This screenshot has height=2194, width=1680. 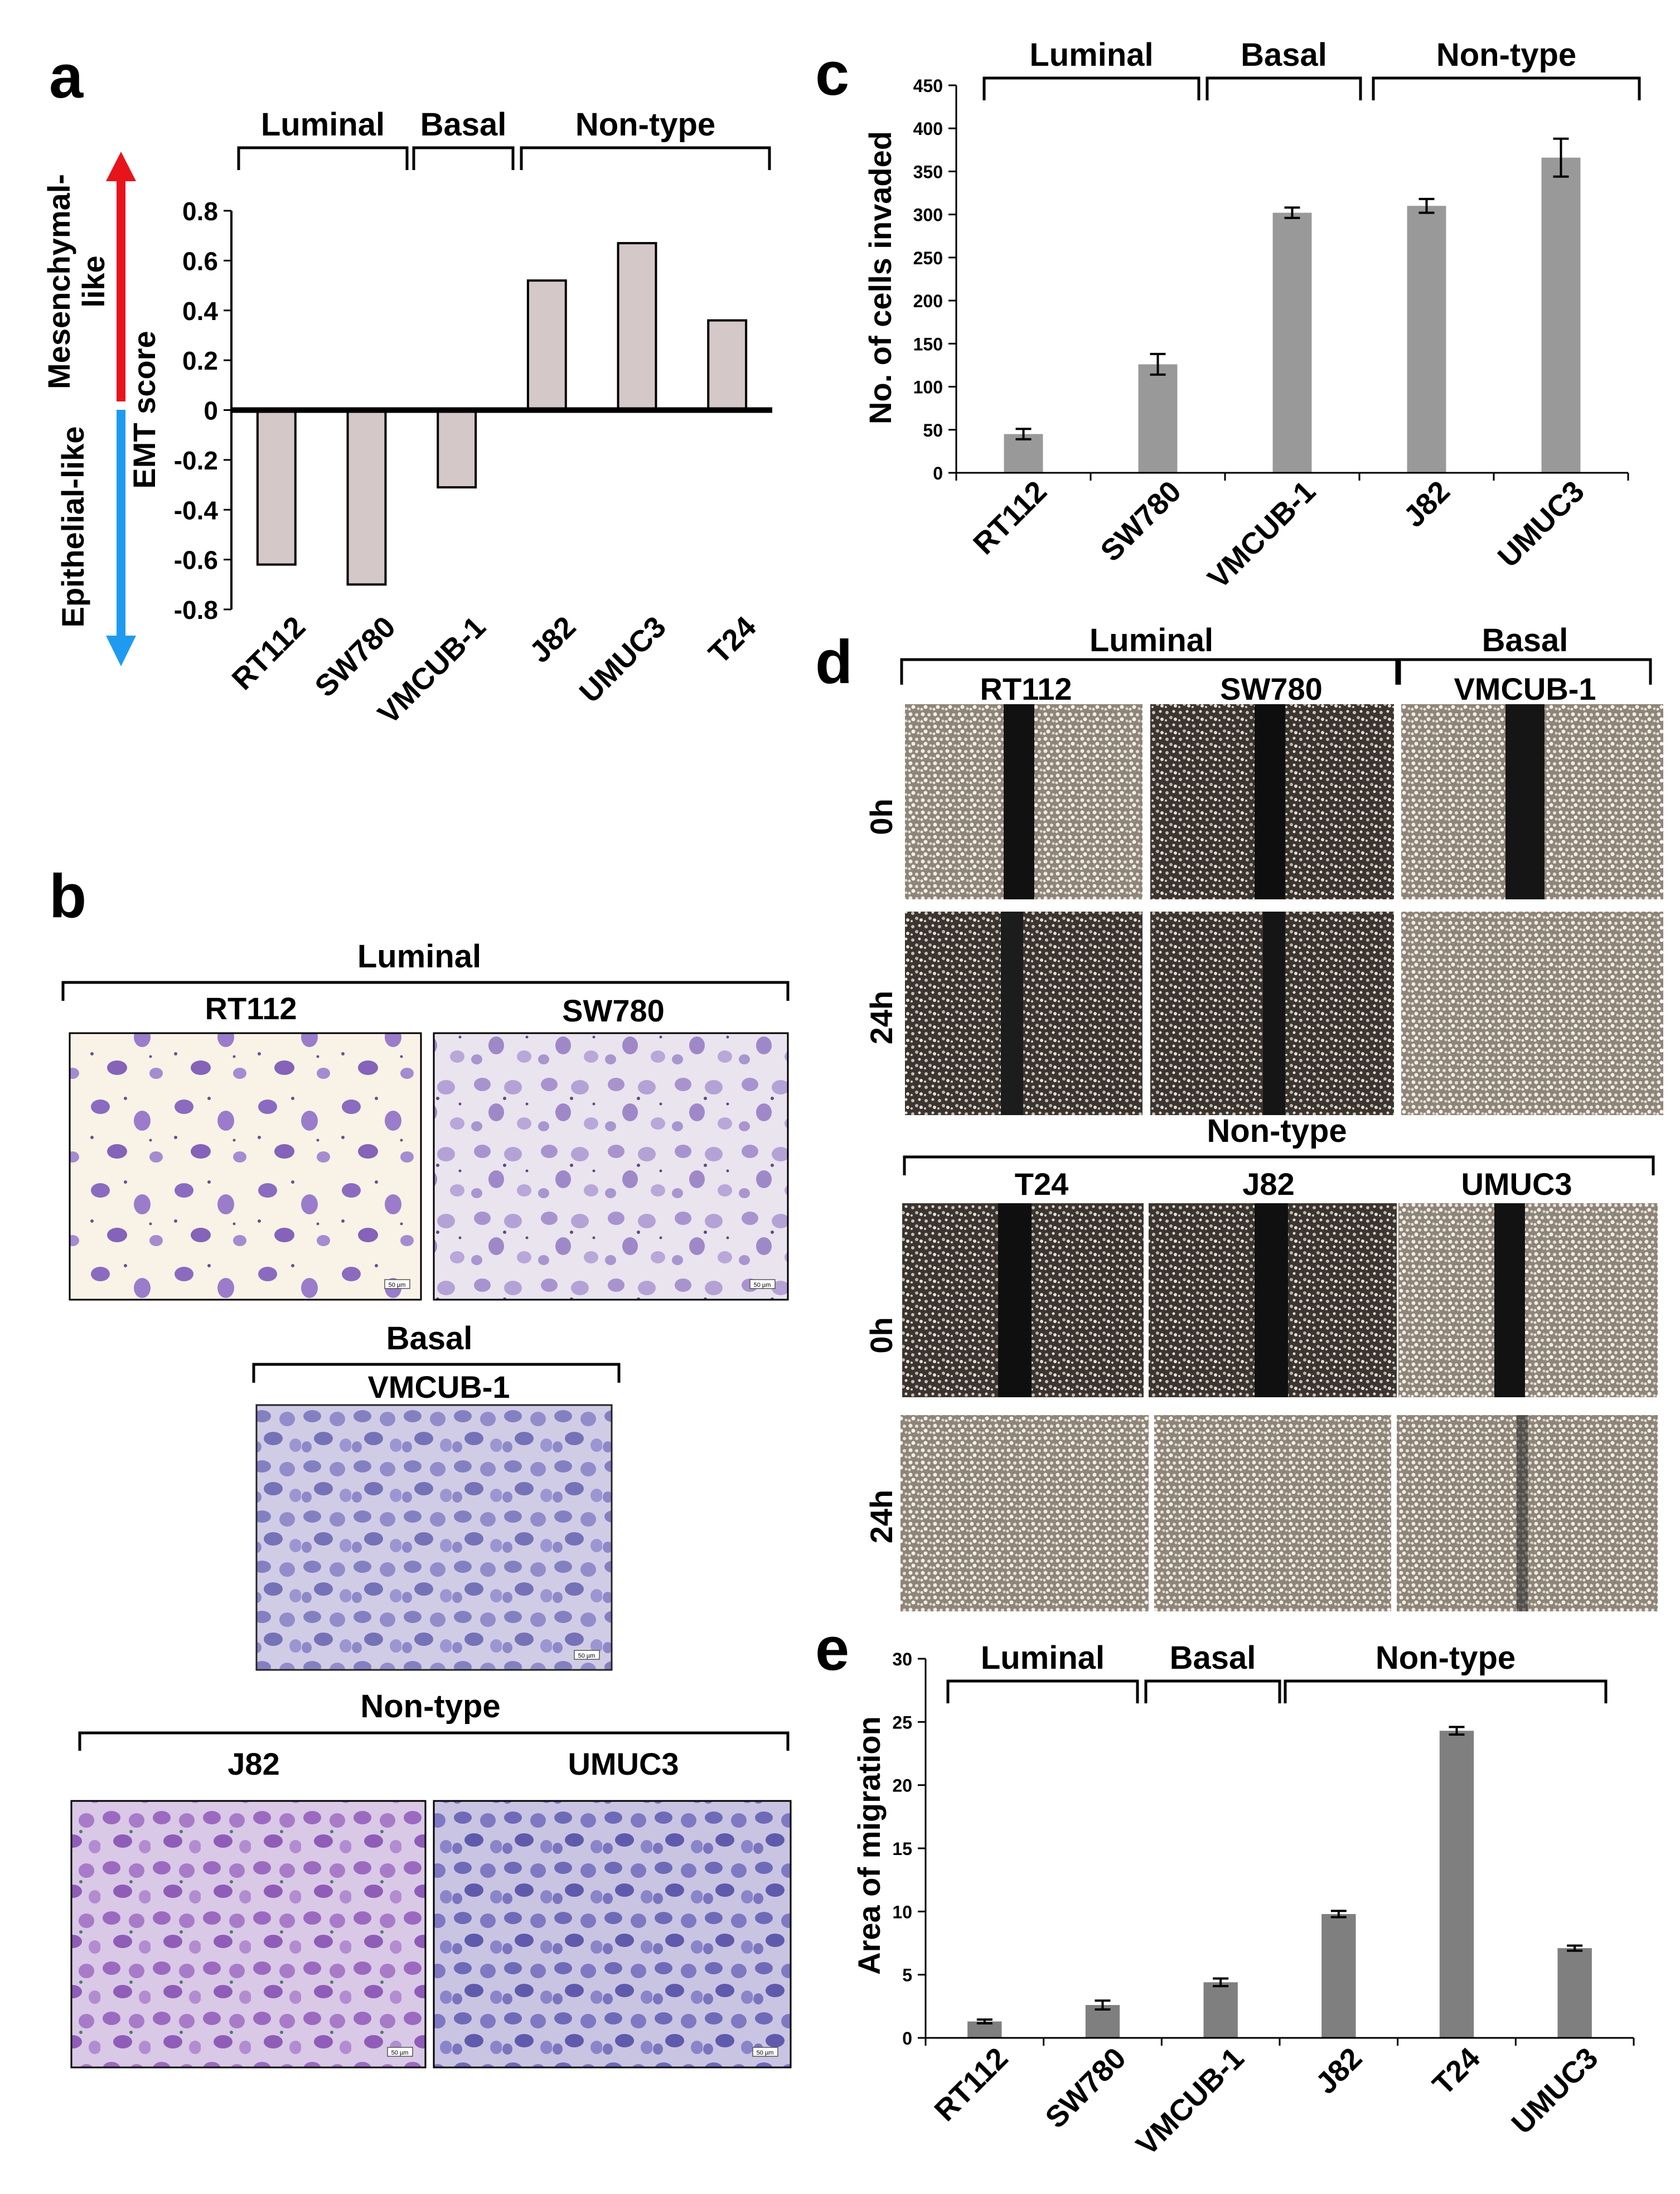 What do you see at coordinates (624, 1764) in the screenshot?
I see `b-umuc3-label: UMUC3` at bounding box center [624, 1764].